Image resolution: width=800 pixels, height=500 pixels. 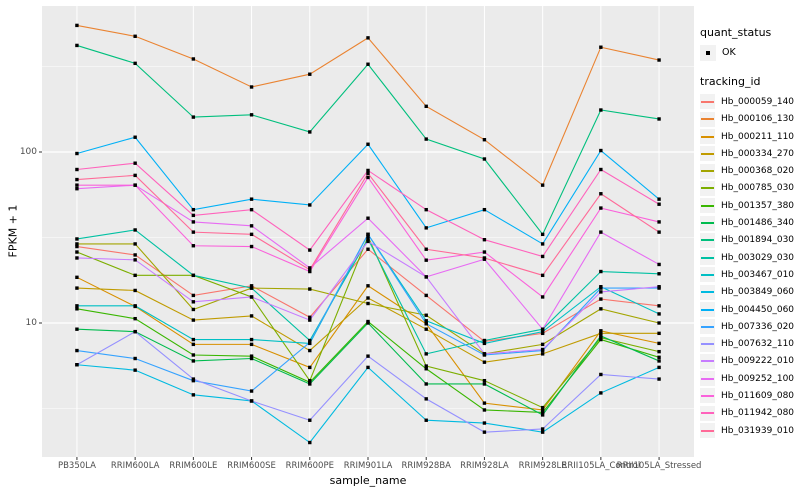 I want to click on legend-item: Hb_031939_010, so click(x=750, y=430).